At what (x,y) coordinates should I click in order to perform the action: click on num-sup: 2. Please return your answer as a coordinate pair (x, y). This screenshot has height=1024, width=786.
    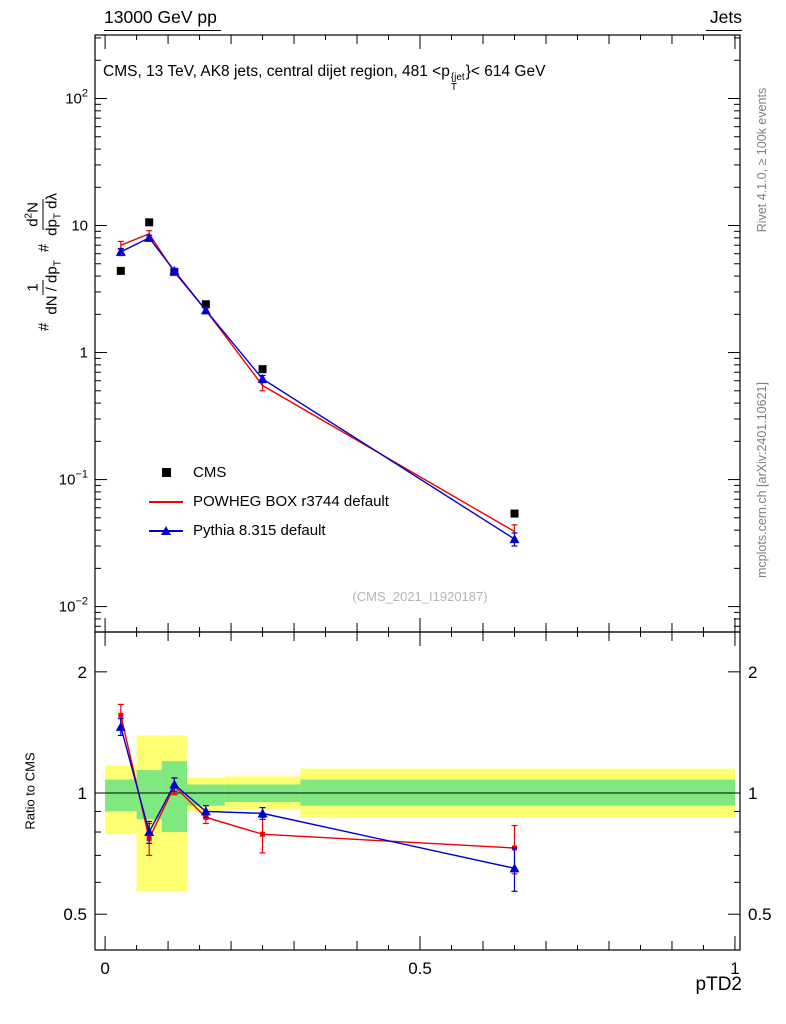
    Looking at the image, I should click on (29, 215).